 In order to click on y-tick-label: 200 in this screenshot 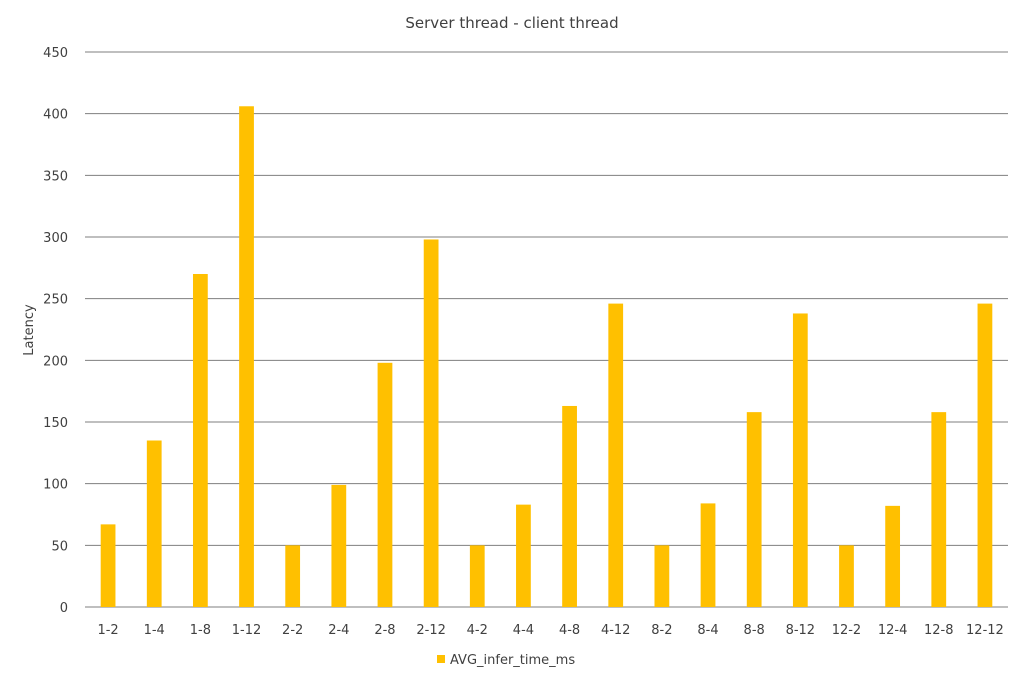, I will do `click(55, 361)`.